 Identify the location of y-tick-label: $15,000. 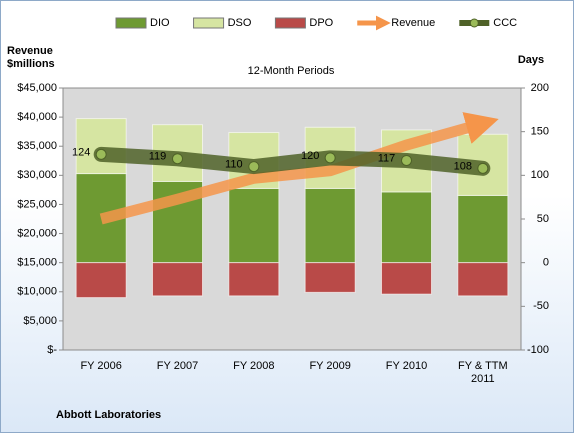
(37, 263).